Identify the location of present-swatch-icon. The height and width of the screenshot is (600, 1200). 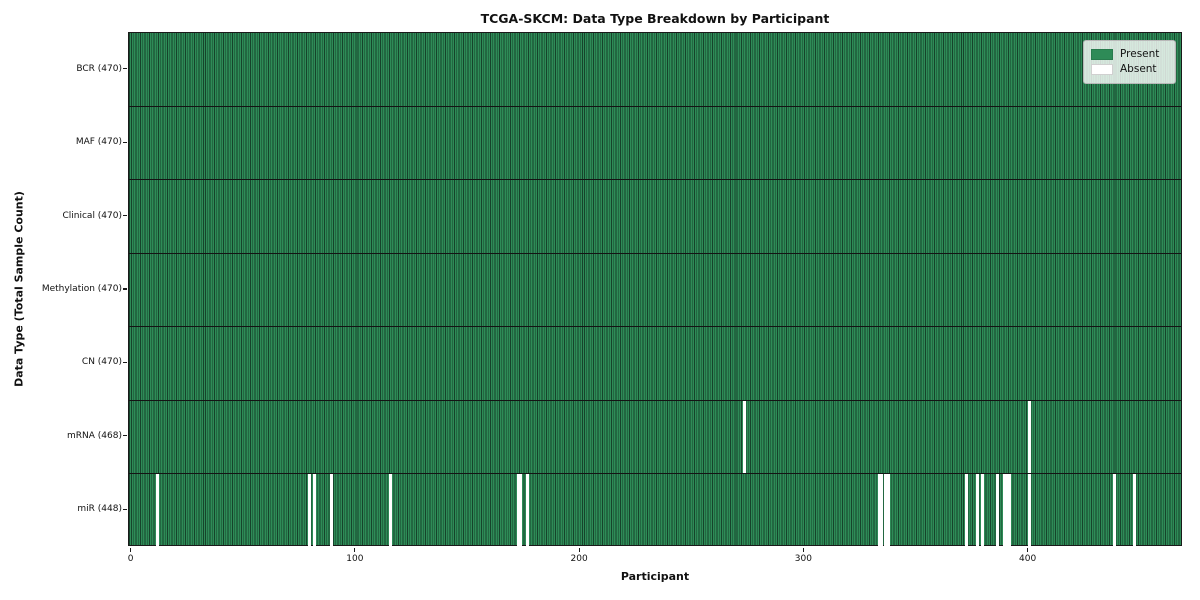
(1102, 54).